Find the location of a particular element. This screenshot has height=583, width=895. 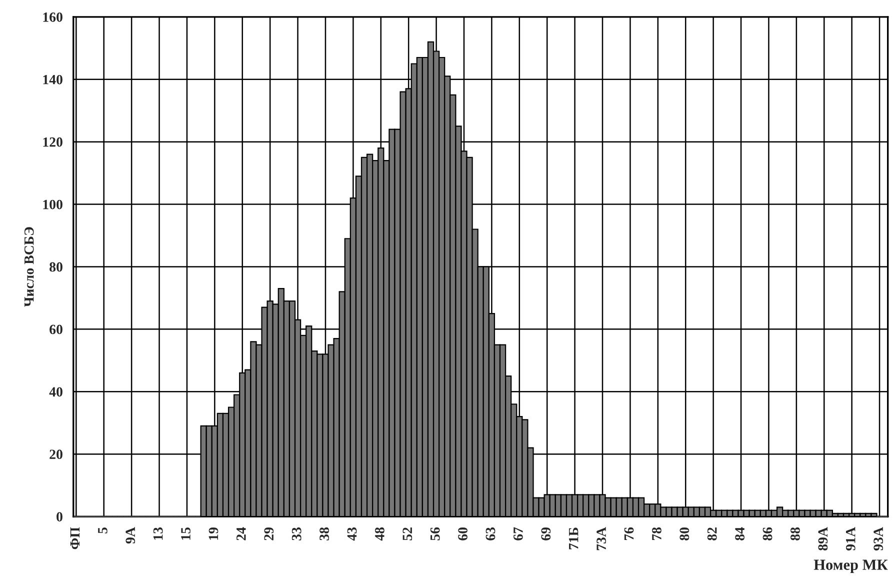

y-axis-title: Число ВСБЭ is located at coordinates (29, 267).